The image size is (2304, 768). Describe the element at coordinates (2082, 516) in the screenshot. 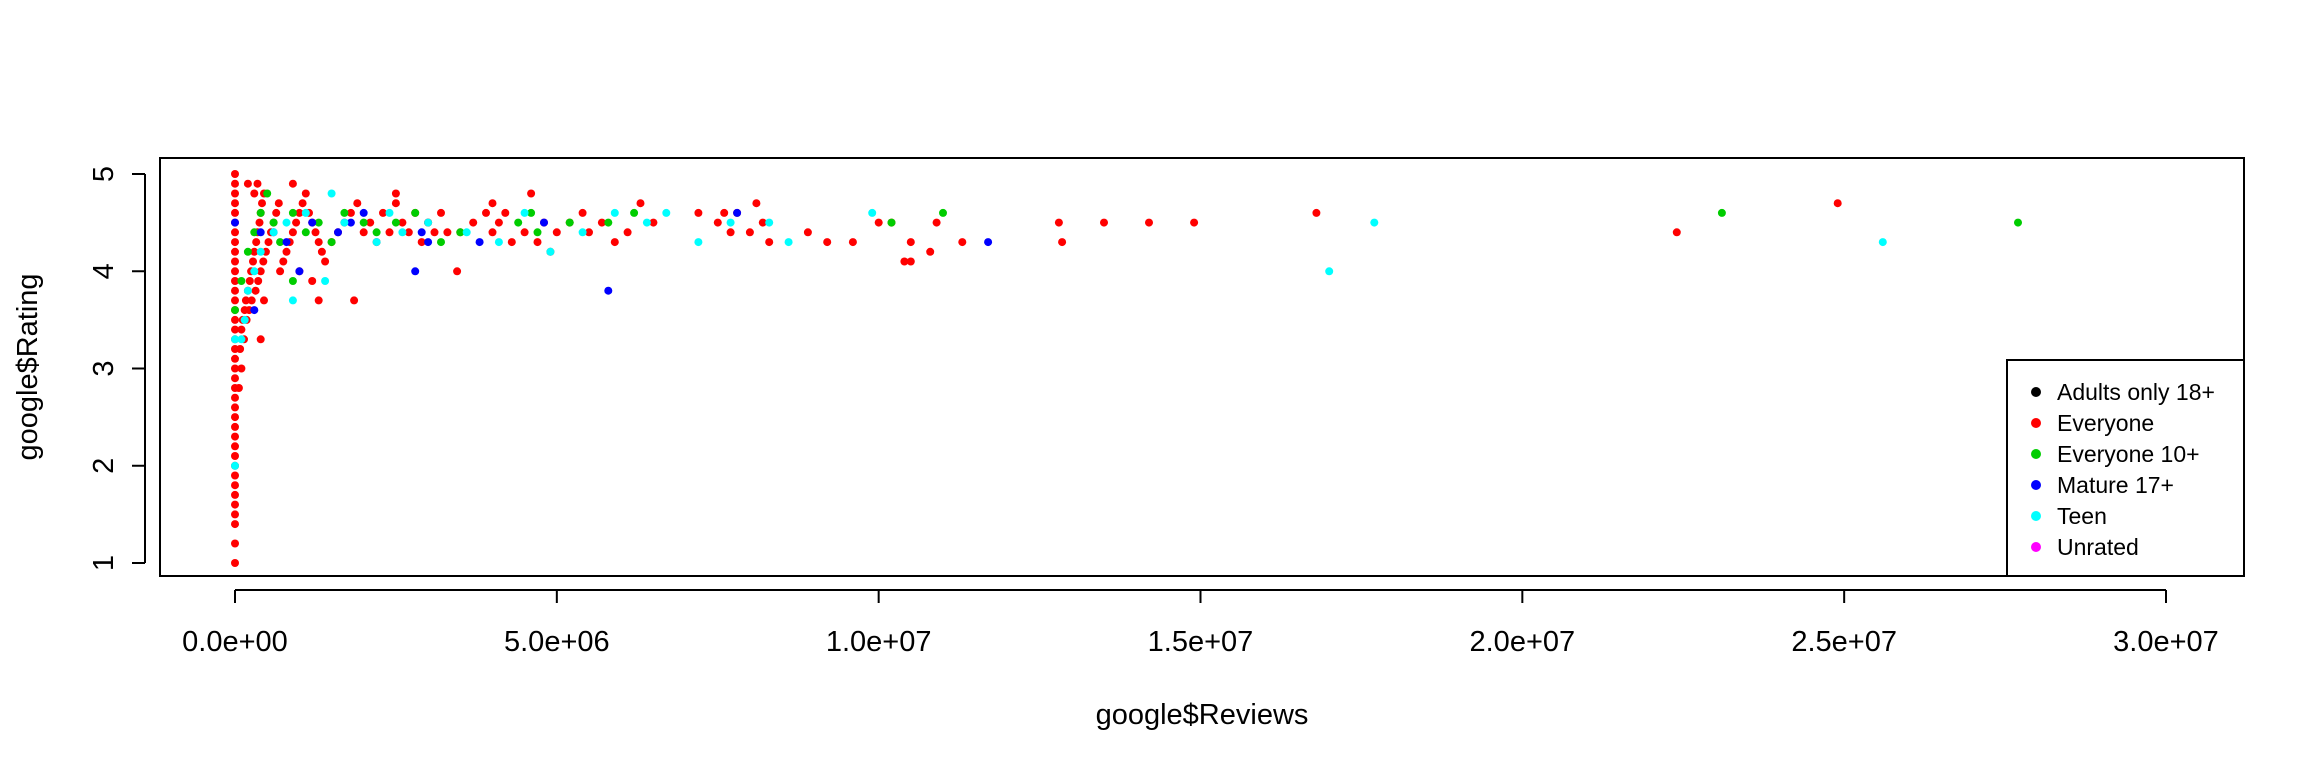

I see `legend-label: Teen` at that location.